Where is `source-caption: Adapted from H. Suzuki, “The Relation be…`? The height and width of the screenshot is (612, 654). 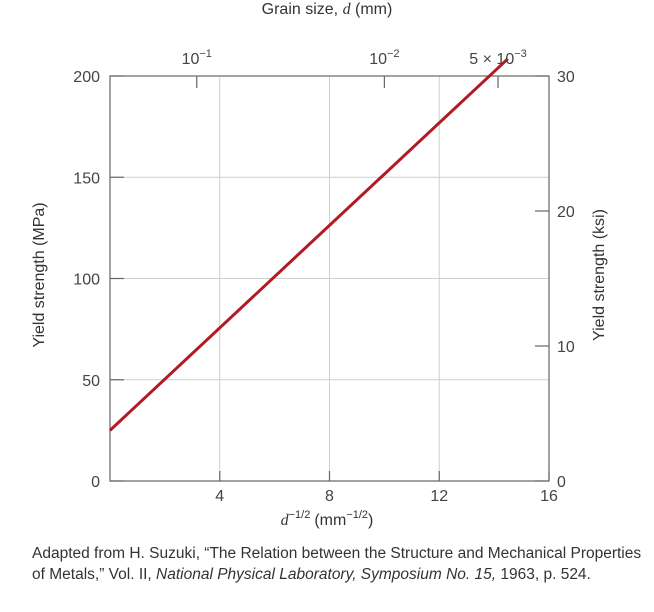 source-caption: Adapted from H. Suzuki, “The Relation be… is located at coordinates (337, 564).